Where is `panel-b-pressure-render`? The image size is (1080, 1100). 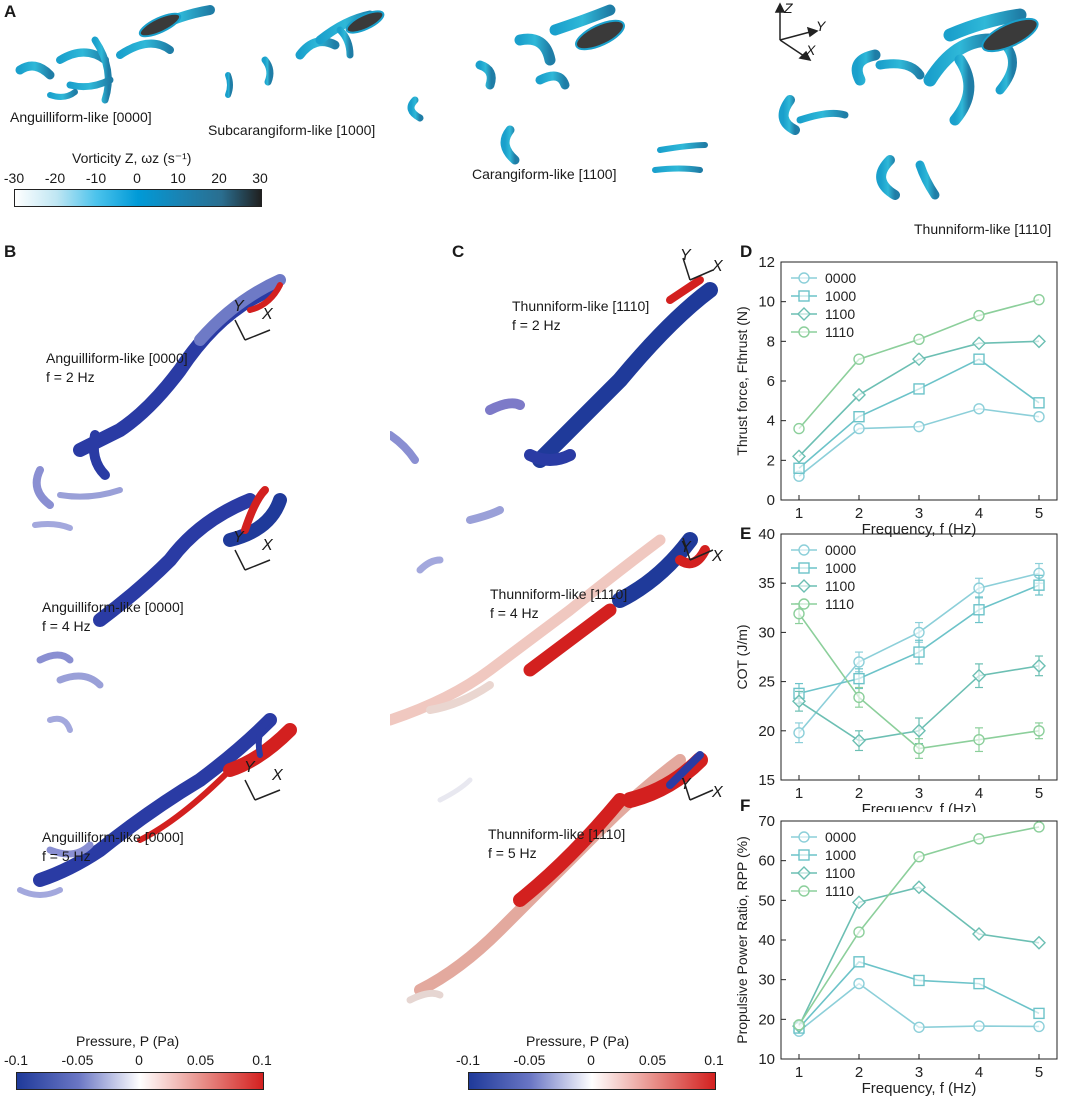
panel-b-pressure-render is located at coordinates (157, 586).